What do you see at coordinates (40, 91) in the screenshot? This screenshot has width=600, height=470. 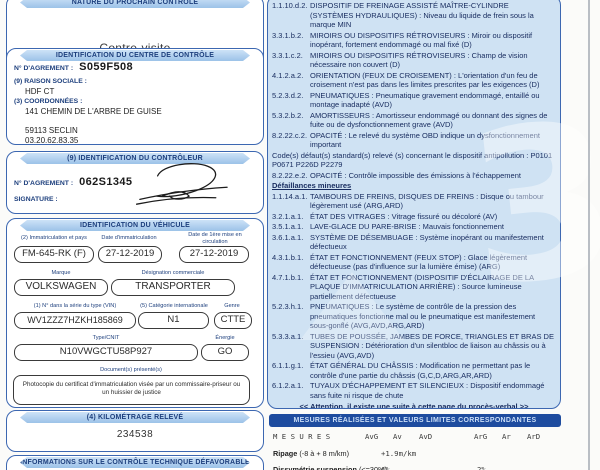 I see `centre-raison-sociale: HDF CT` at bounding box center [40, 91].